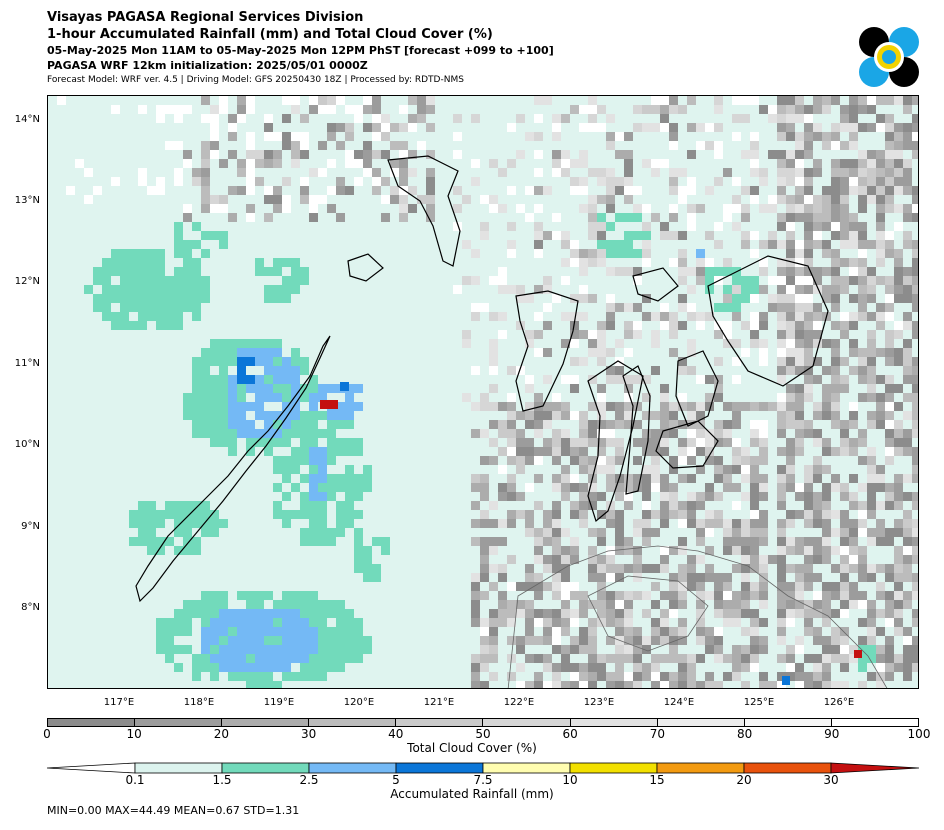 This screenshot has width=944, height=830. What do you see at coordinates (439, 768) in the screenshot?
I see `rain-colorbar-segment` at bounding box center [439, 768].